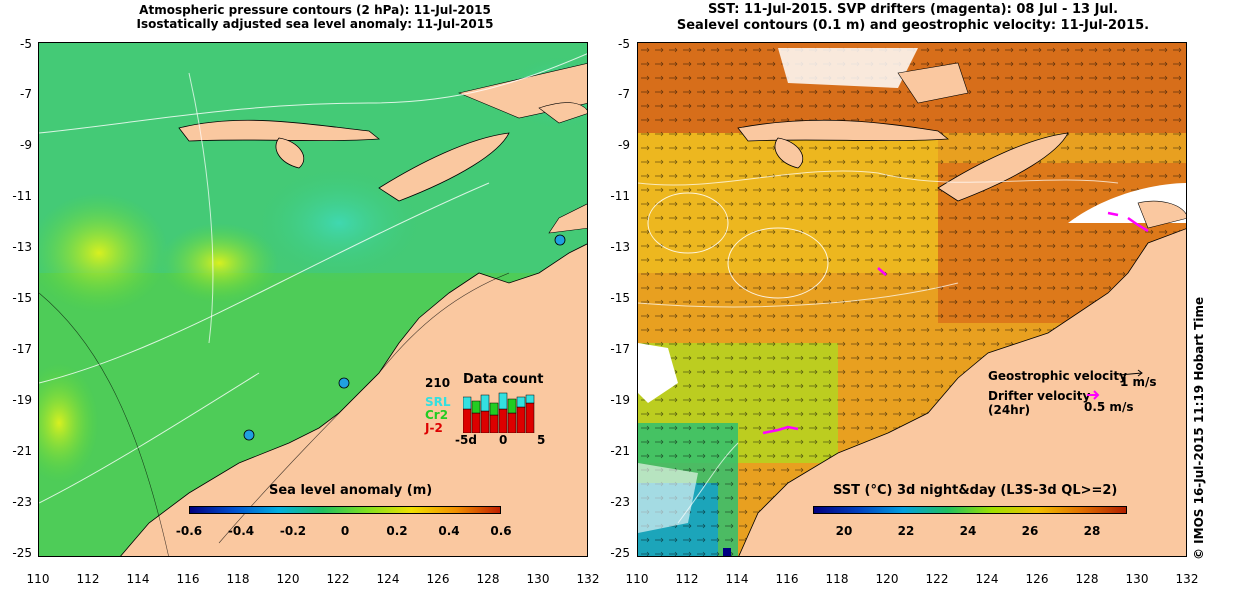  Describe the element at coordinates (22, 451) in the screenshot. I see `y-tick-label: -21` at that location.